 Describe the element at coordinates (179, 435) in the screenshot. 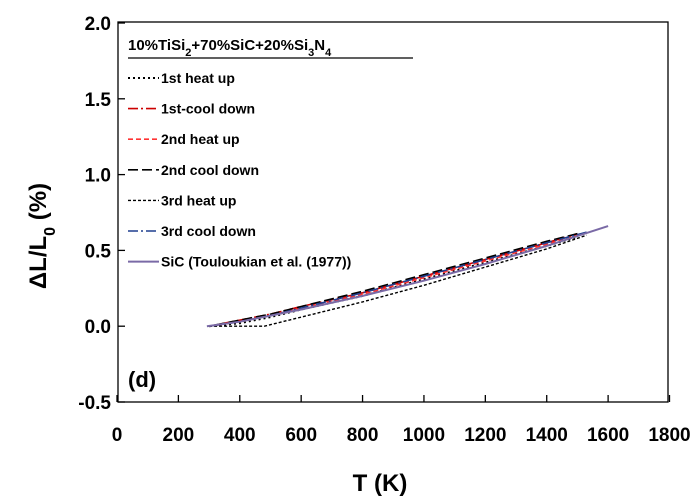

I see `x-tick-label: 200` at that location.